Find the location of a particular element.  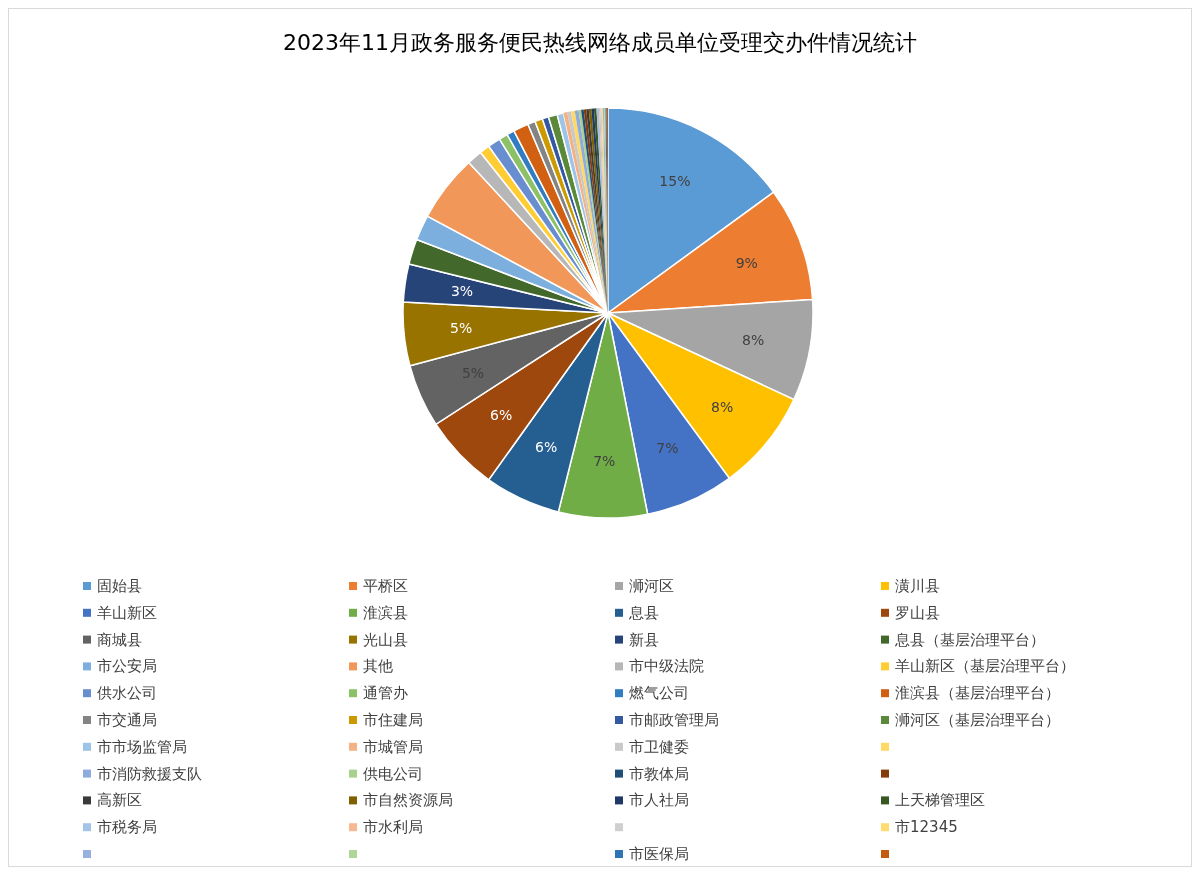

chart-title: 2023年11月政务服务便民热线网络成员单位受理交办件情况统计 is located at coordinates (600, 42).